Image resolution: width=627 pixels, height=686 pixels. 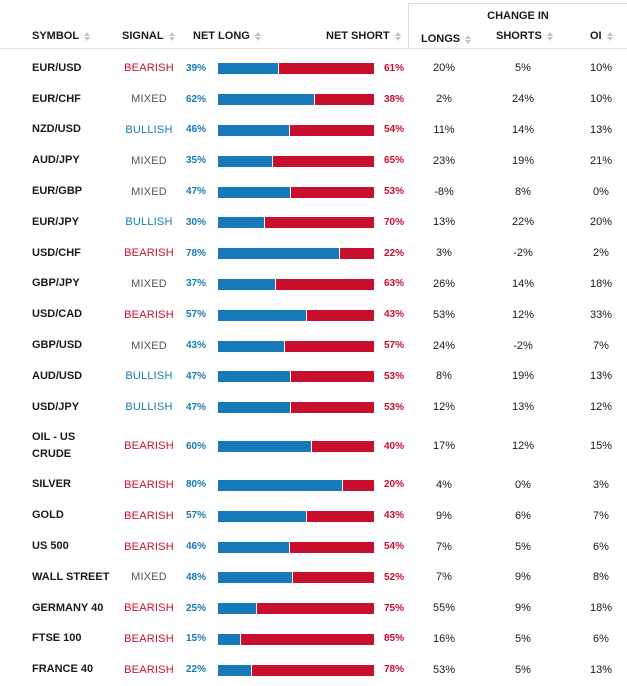 What do you see at coordinates (313, 345) in the screenshot?
I see `table-row: GBP/USD MIXED 43% 57% 24% -2% 7%` at bounding box center [313, 345].